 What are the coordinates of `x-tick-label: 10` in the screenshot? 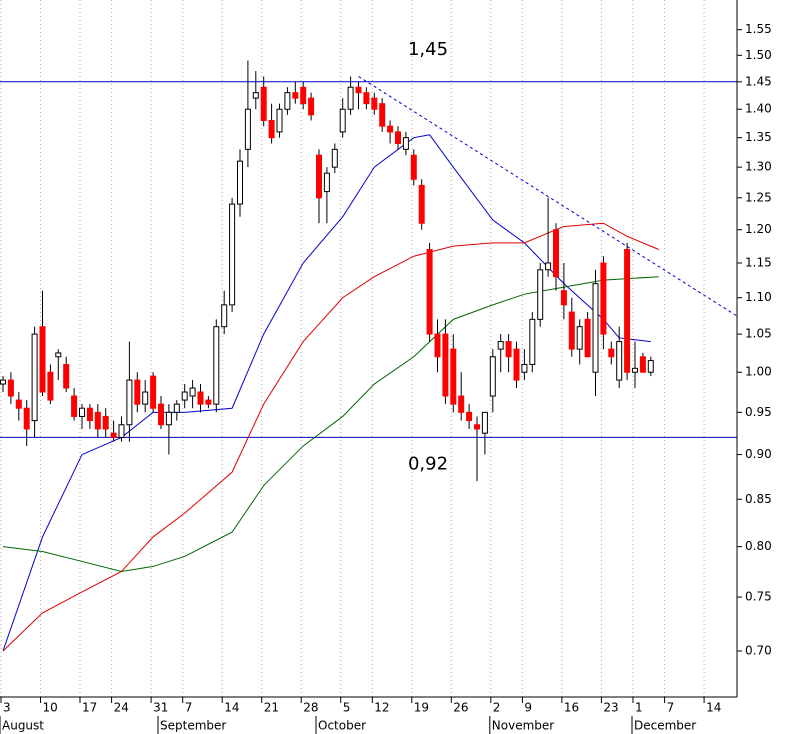 It's located at (50, 708).